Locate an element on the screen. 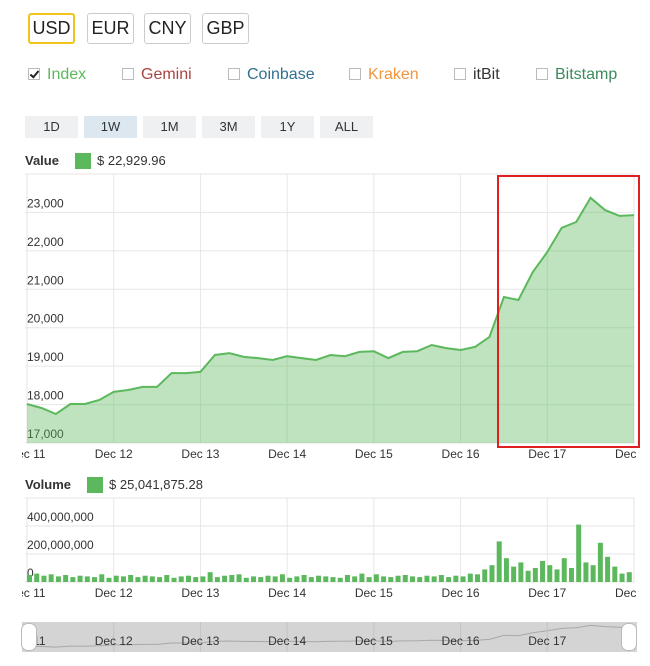  legend-swatch is located at coordinates (83, 161).